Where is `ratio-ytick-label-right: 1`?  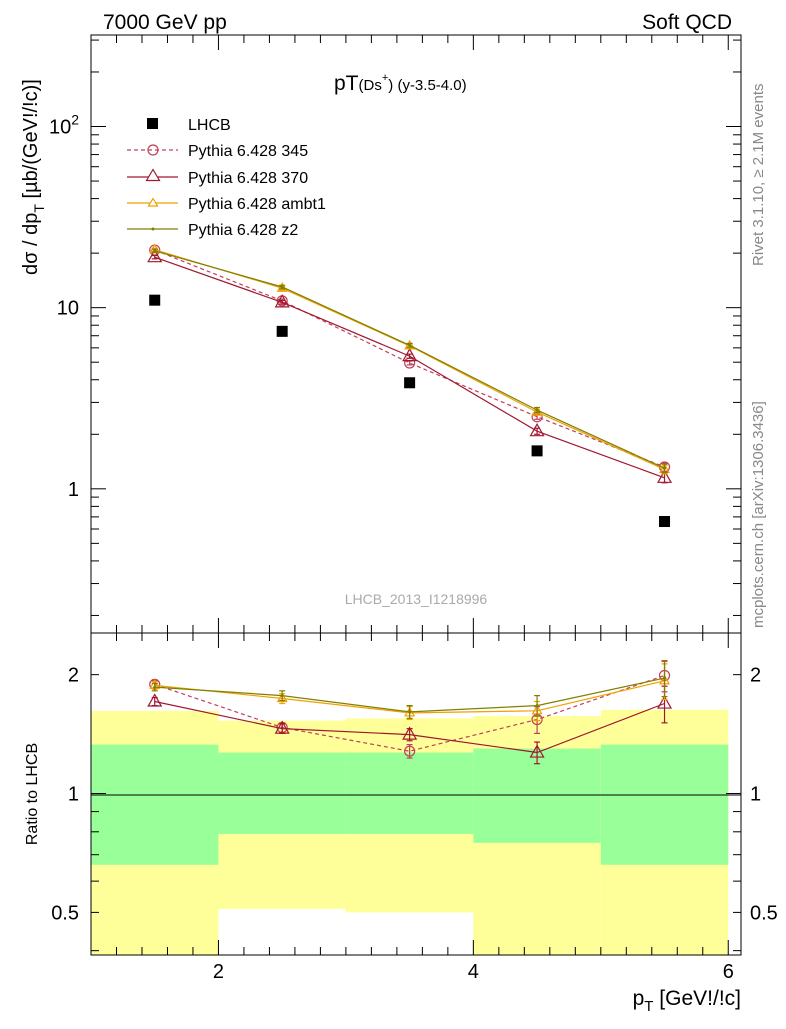
ratio-ytick-label-right: 1 is located at coordinates (755, 795).